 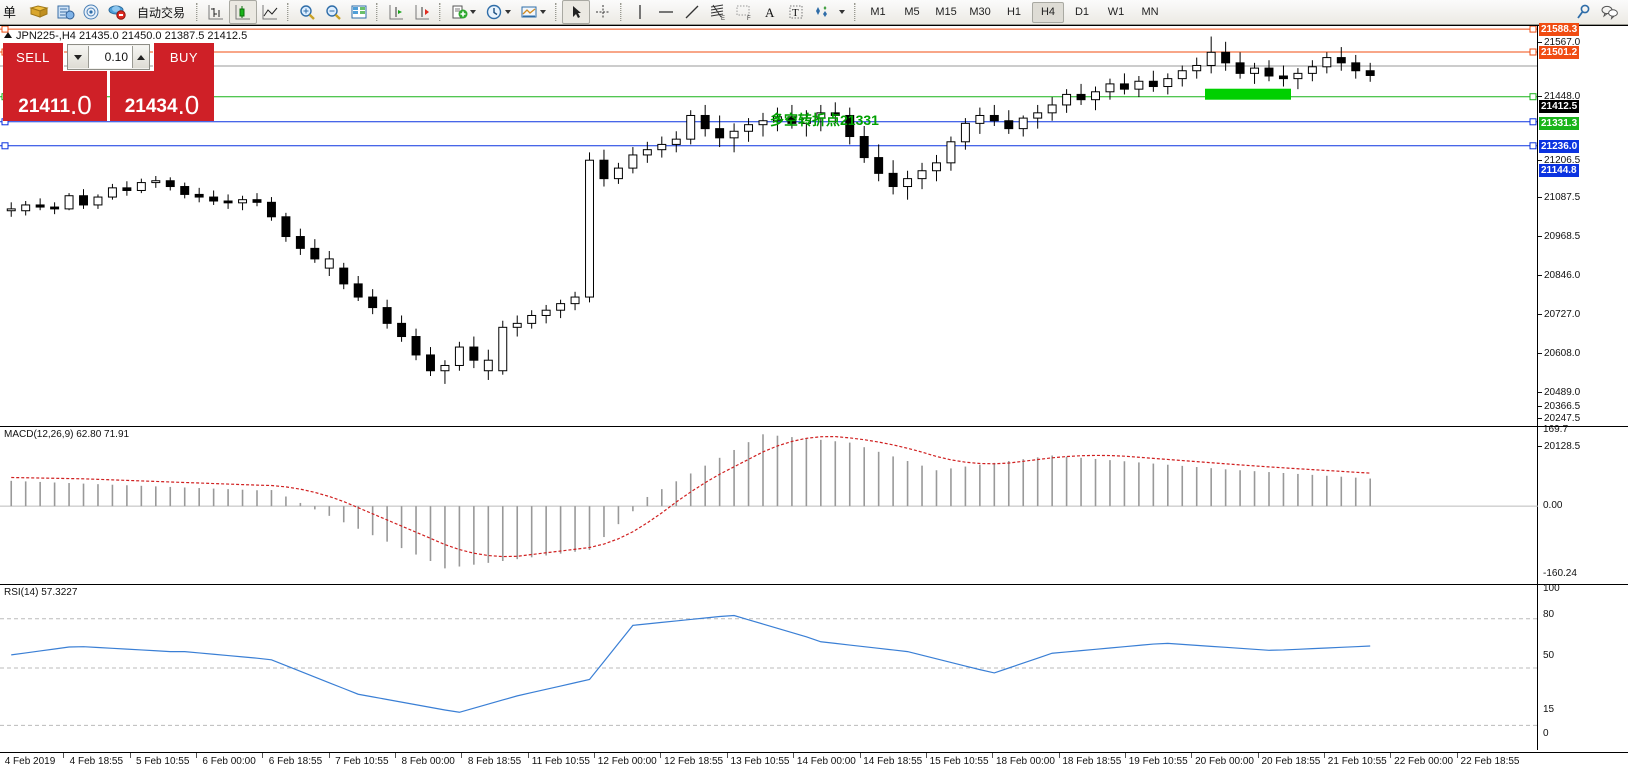 I want to click on horizontal-line-button, so click(x=666, y=12).